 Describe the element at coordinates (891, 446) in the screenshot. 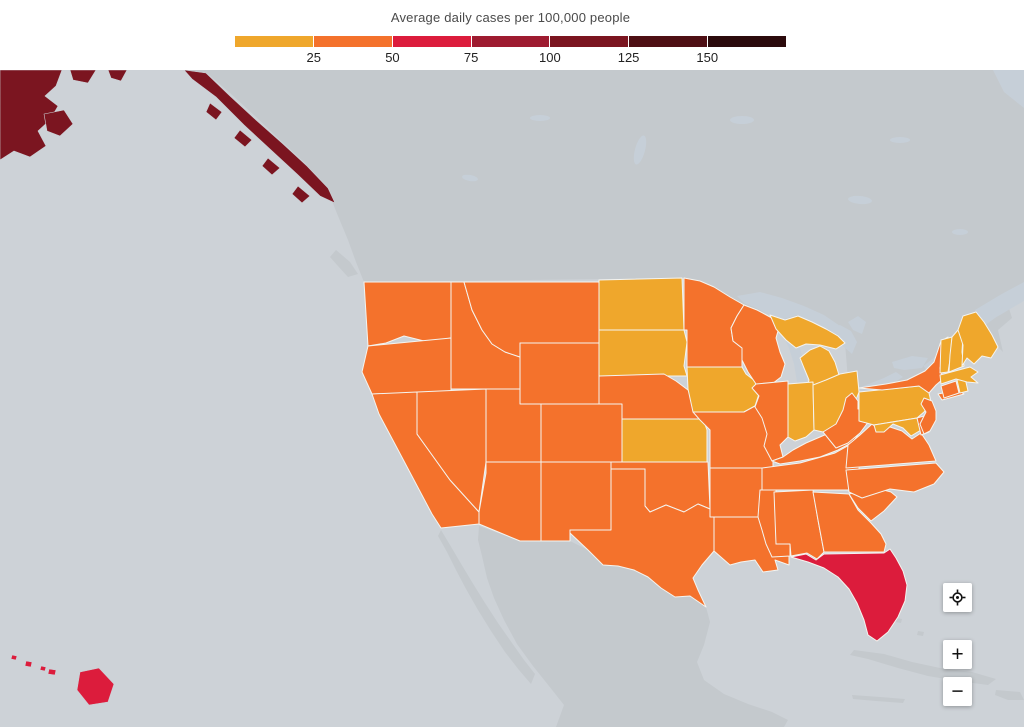

I see `state-va` at that location.